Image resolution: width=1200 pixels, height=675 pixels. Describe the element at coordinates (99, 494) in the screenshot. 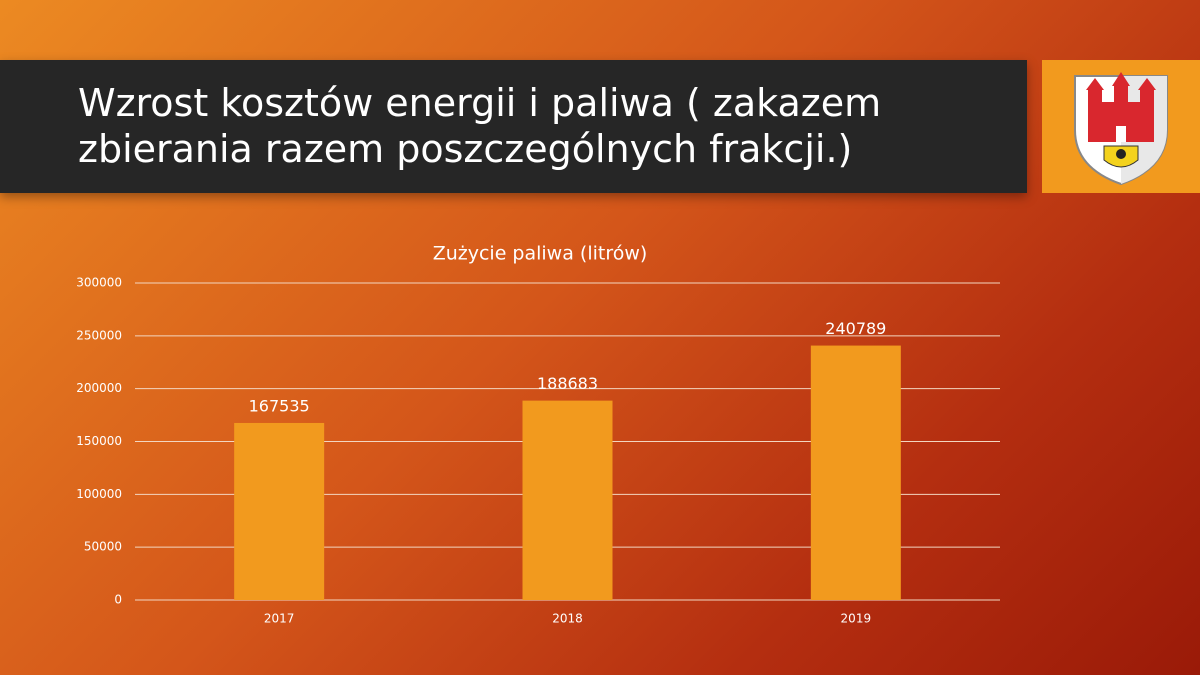

I see `y-tick-label: 100000` at that location.